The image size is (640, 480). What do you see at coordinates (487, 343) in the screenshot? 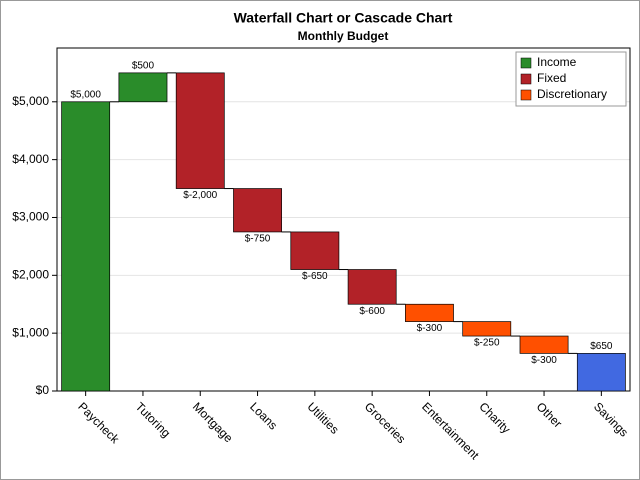
I see `value-label: $-250` at bounding box center [487, 343].